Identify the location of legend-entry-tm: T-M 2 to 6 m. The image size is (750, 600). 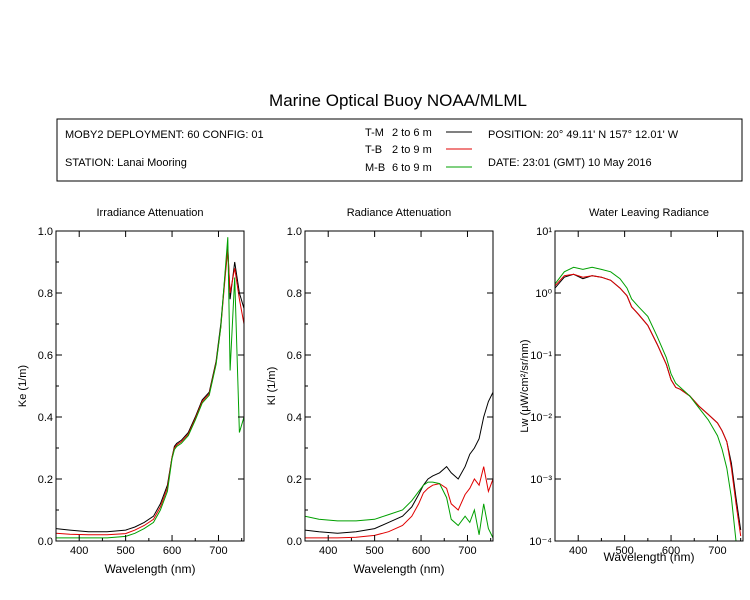
(418, 133).